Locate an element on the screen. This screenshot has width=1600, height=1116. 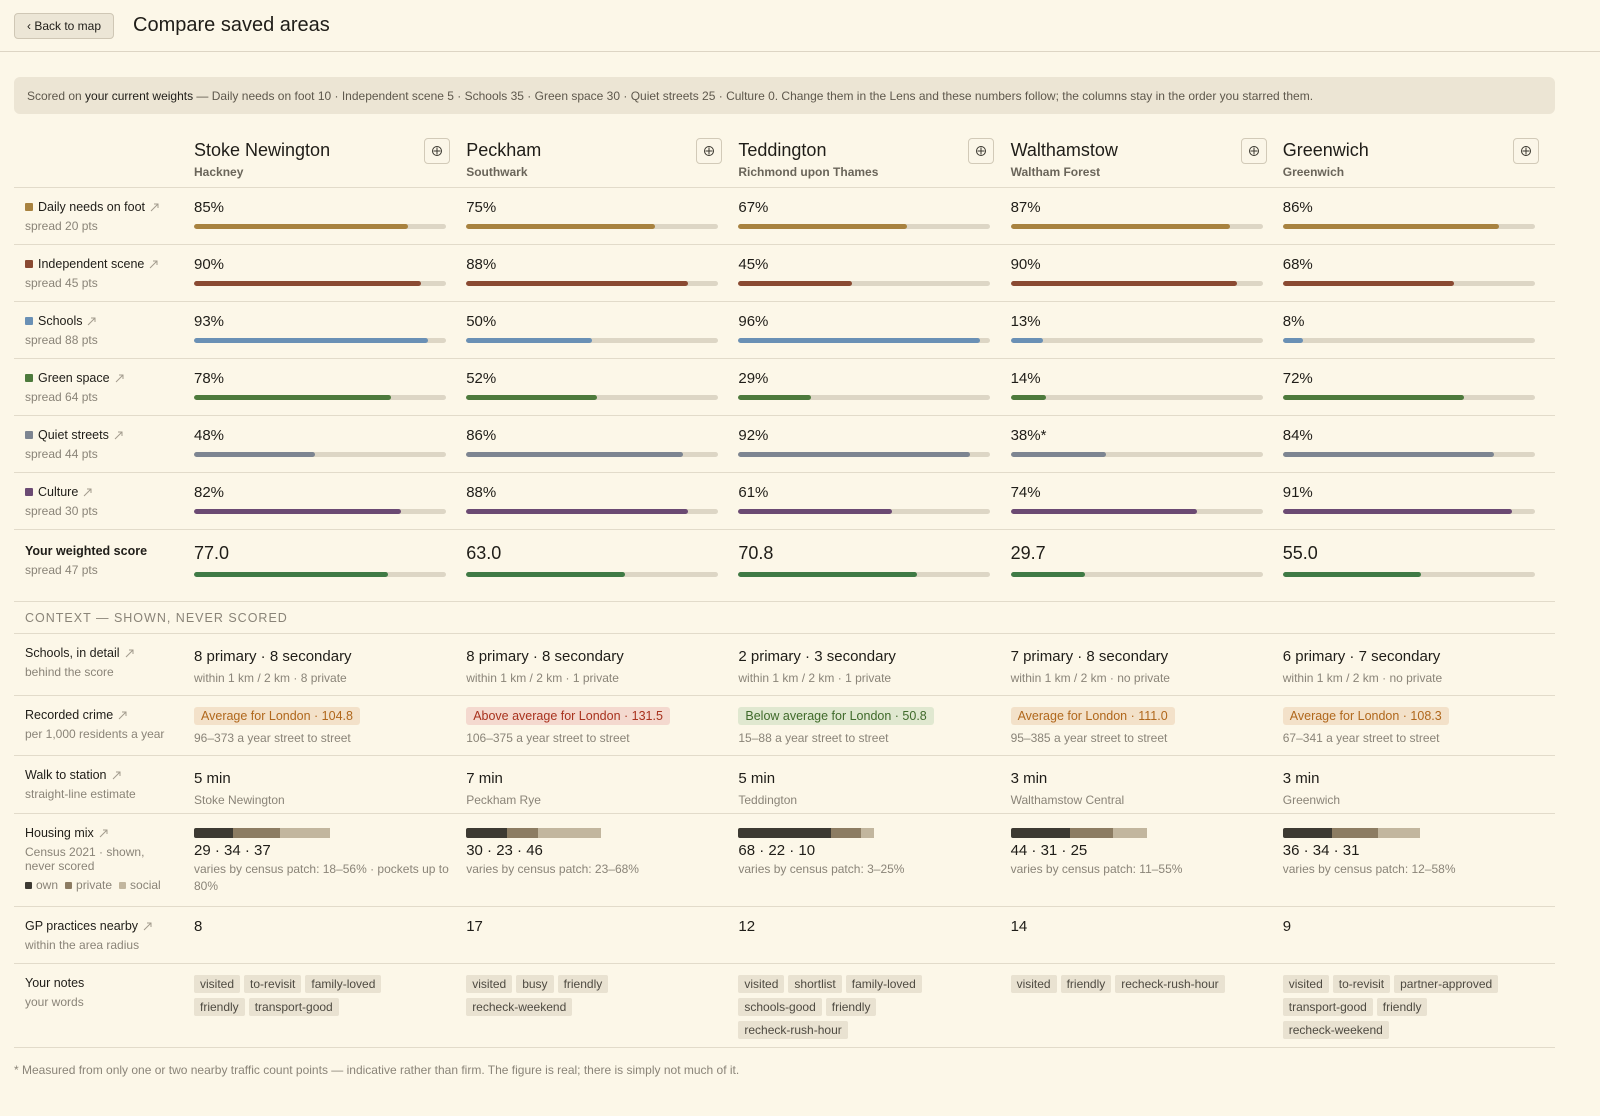
note-tag: transport-good is located at coordinates (1327, 1007).